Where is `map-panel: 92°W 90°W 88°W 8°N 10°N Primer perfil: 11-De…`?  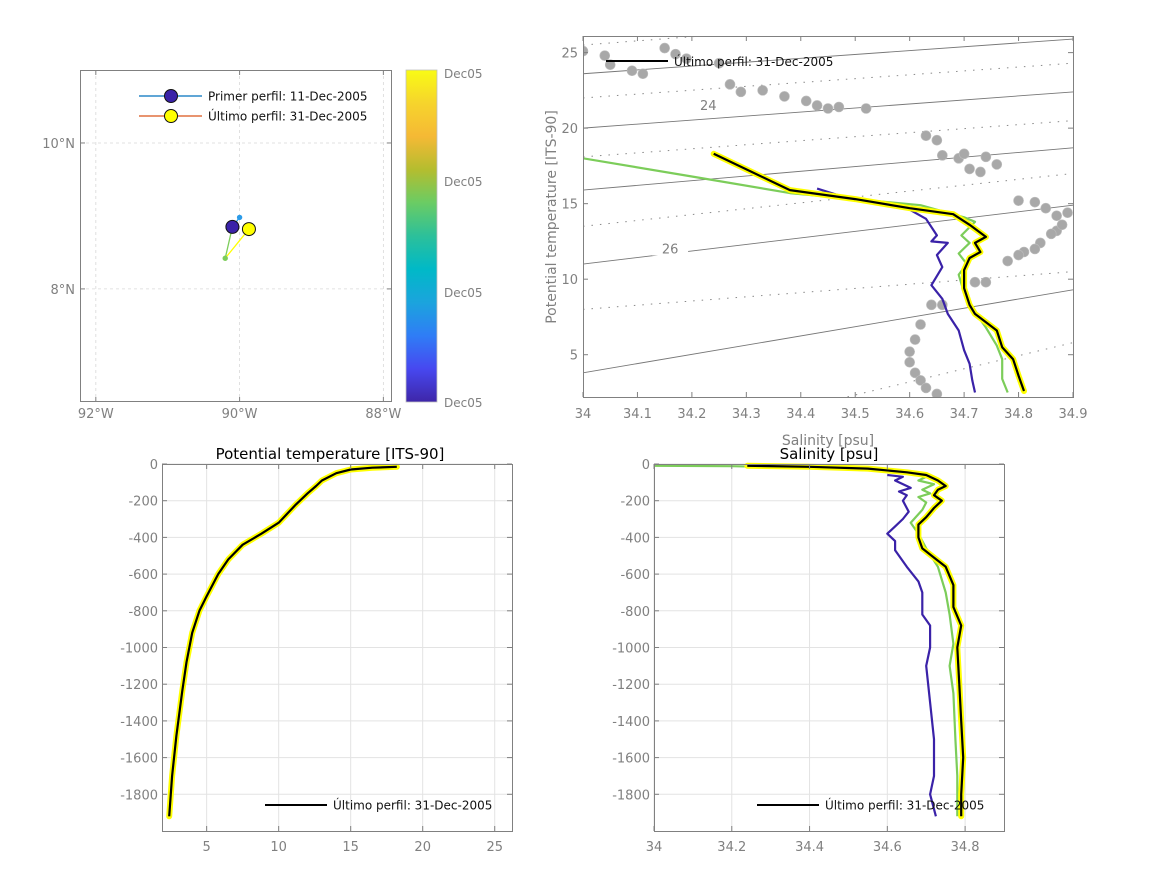 map-panel: 92°W 90°W 88°W 8°N 10°N Primer perfil: 11-De… is located at coordinates (221, 246).